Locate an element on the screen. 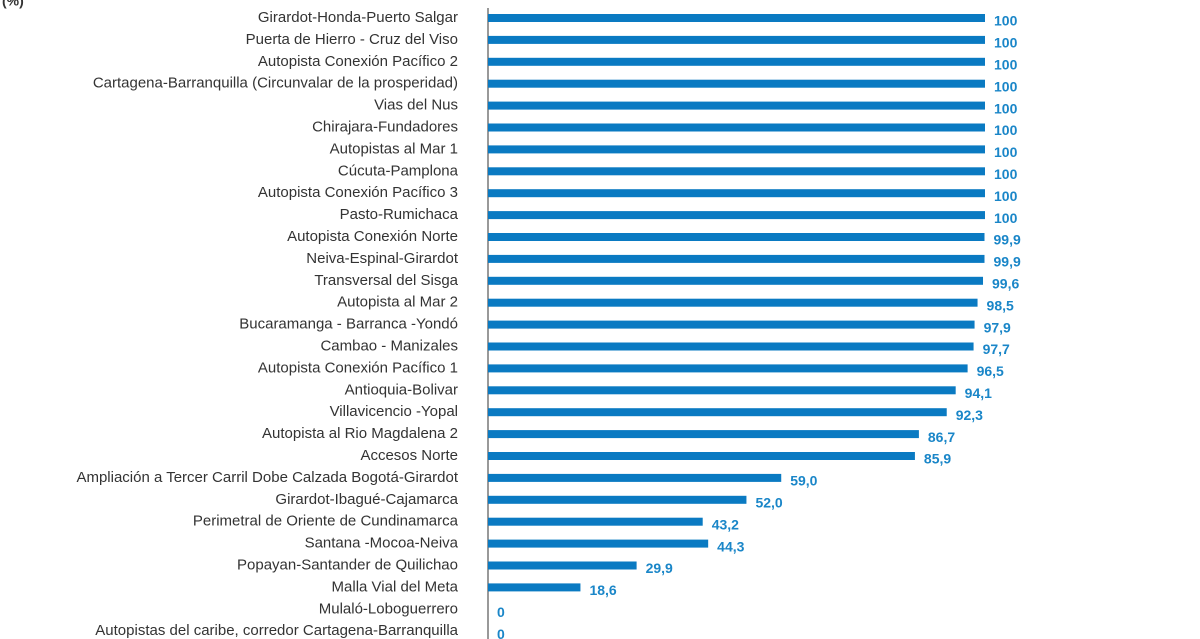 The image size is (1200, 639). y-tick-label: Popayan-Santander de Quilichao is located at coordinates (347, 564).